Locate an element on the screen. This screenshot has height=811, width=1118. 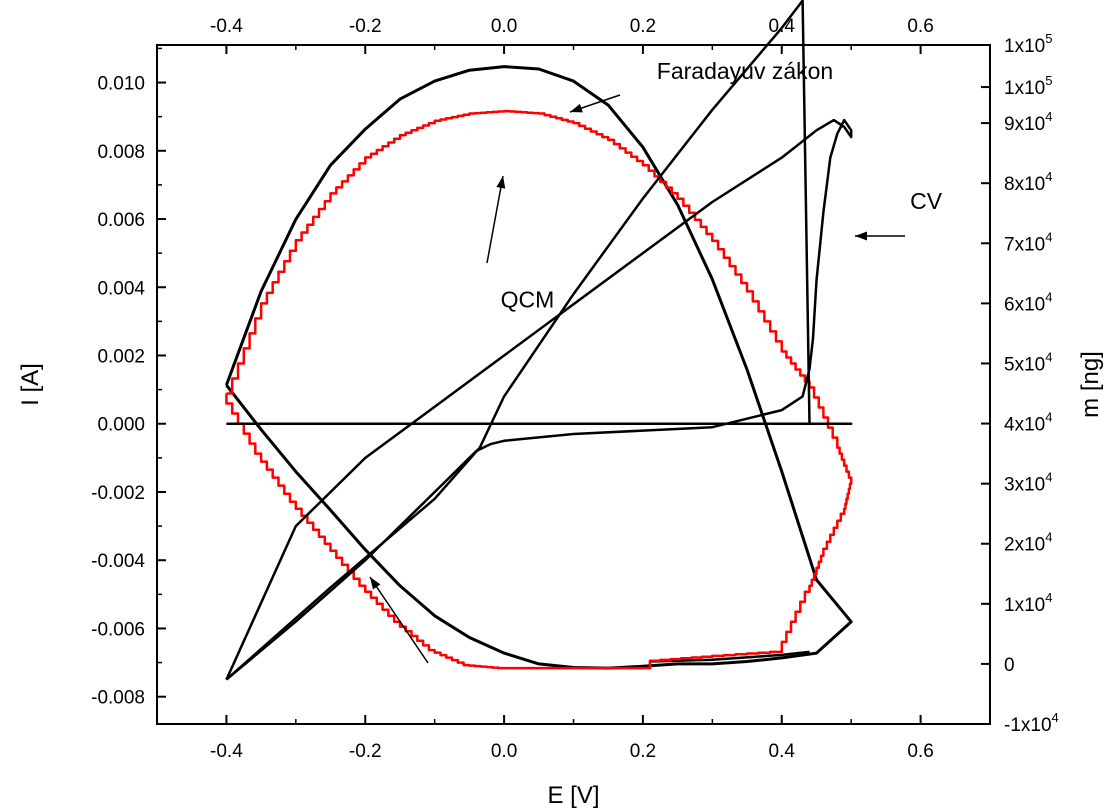
y-tick-label: 0.008 is located at coordinates (121, 152).